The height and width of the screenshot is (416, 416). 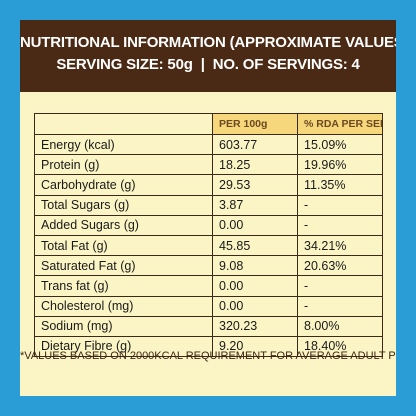 What do you see at coordinates (123, 266) in the screenshot?
I see `nutrient-name: Saturated Fat (g)` at bounding box center [123, 266].